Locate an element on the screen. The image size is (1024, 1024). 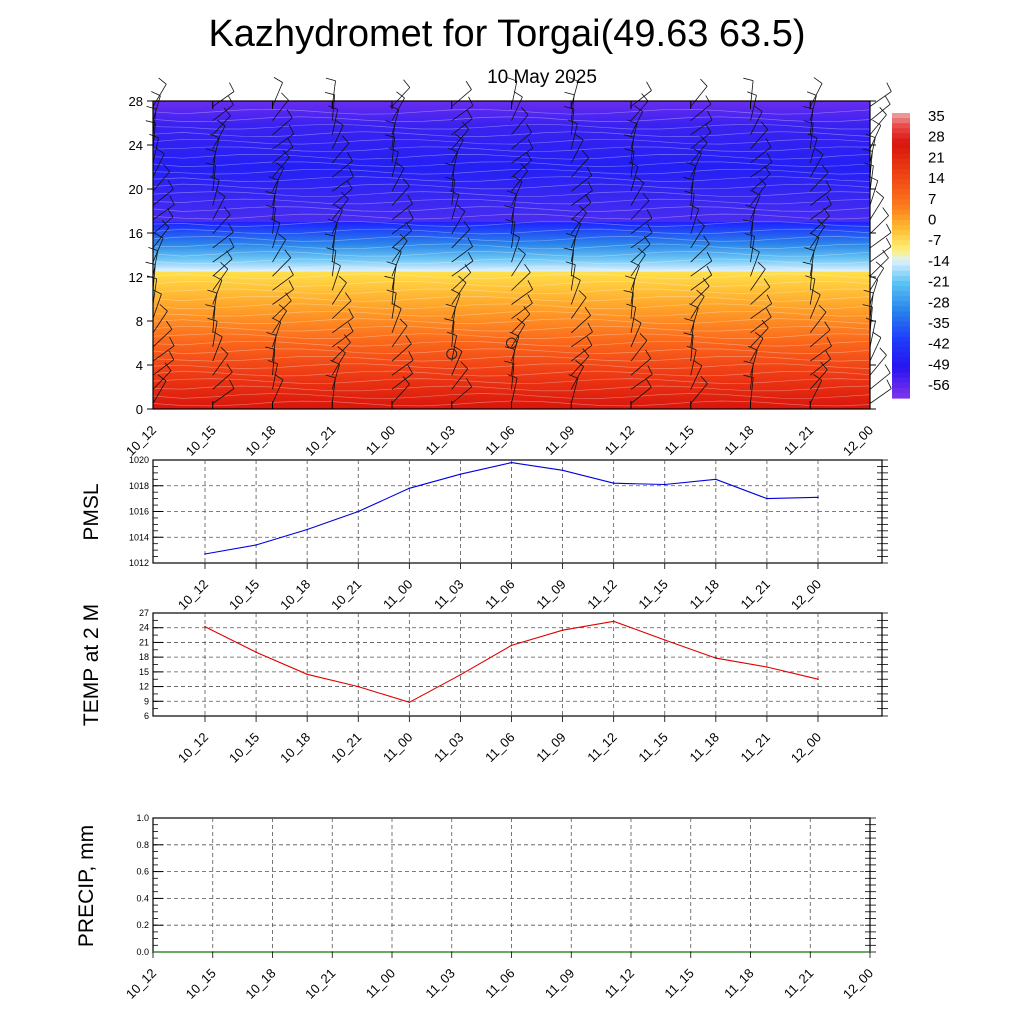
y-tick-label: 0.0 is located at coordinates (142, 952).